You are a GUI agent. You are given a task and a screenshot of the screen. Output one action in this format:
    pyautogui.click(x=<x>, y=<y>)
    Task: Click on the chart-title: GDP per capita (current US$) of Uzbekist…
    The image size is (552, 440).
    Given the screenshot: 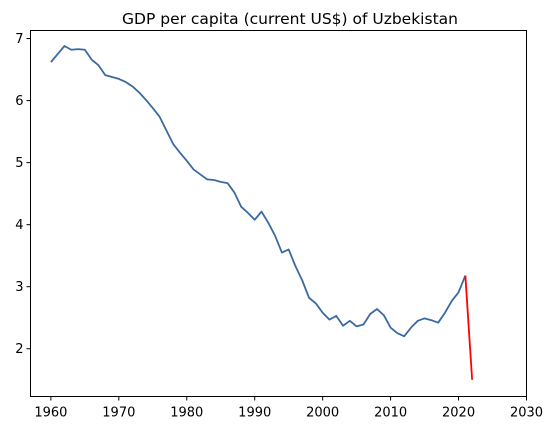 What is the action you would take?
    pyautogui.click(x=290, y=19)
    